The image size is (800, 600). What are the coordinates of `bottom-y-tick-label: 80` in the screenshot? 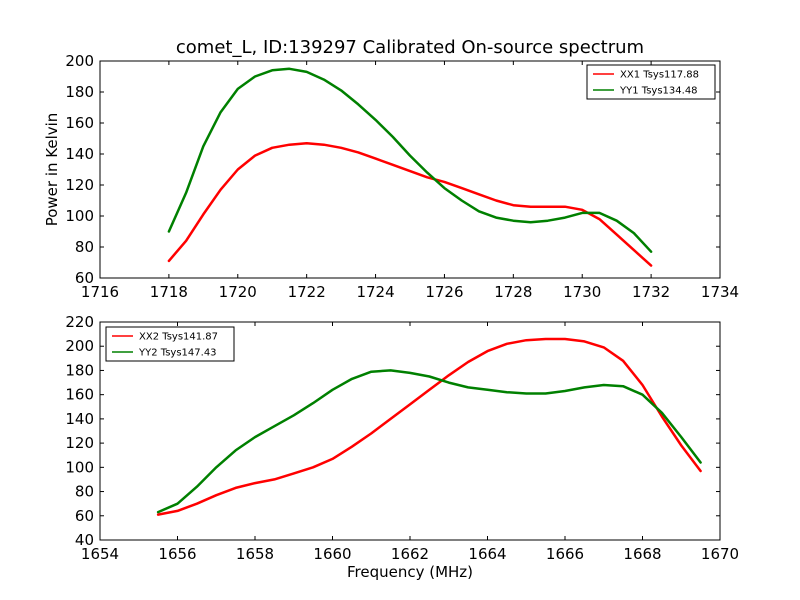 It's located at (84, 492).